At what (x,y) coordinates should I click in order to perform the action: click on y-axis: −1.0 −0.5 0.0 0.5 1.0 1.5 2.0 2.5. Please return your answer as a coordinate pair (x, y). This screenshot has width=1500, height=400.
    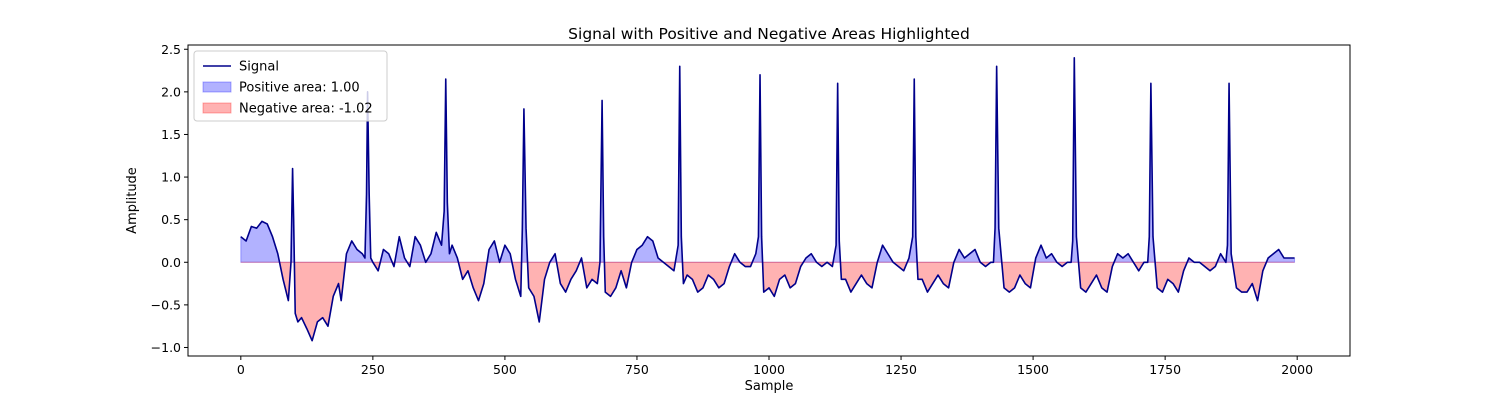
    Looking at the image, I should click on (169, 198).